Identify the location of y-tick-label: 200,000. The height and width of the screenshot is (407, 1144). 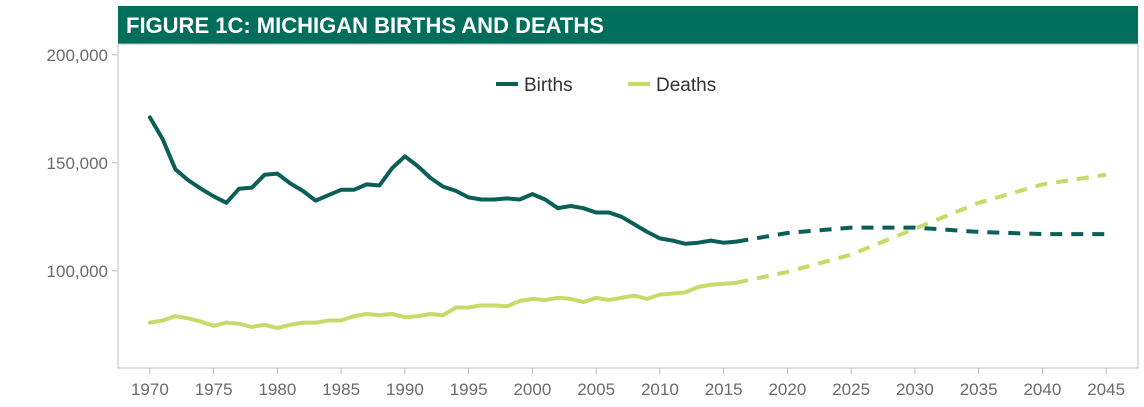
(77, 55).